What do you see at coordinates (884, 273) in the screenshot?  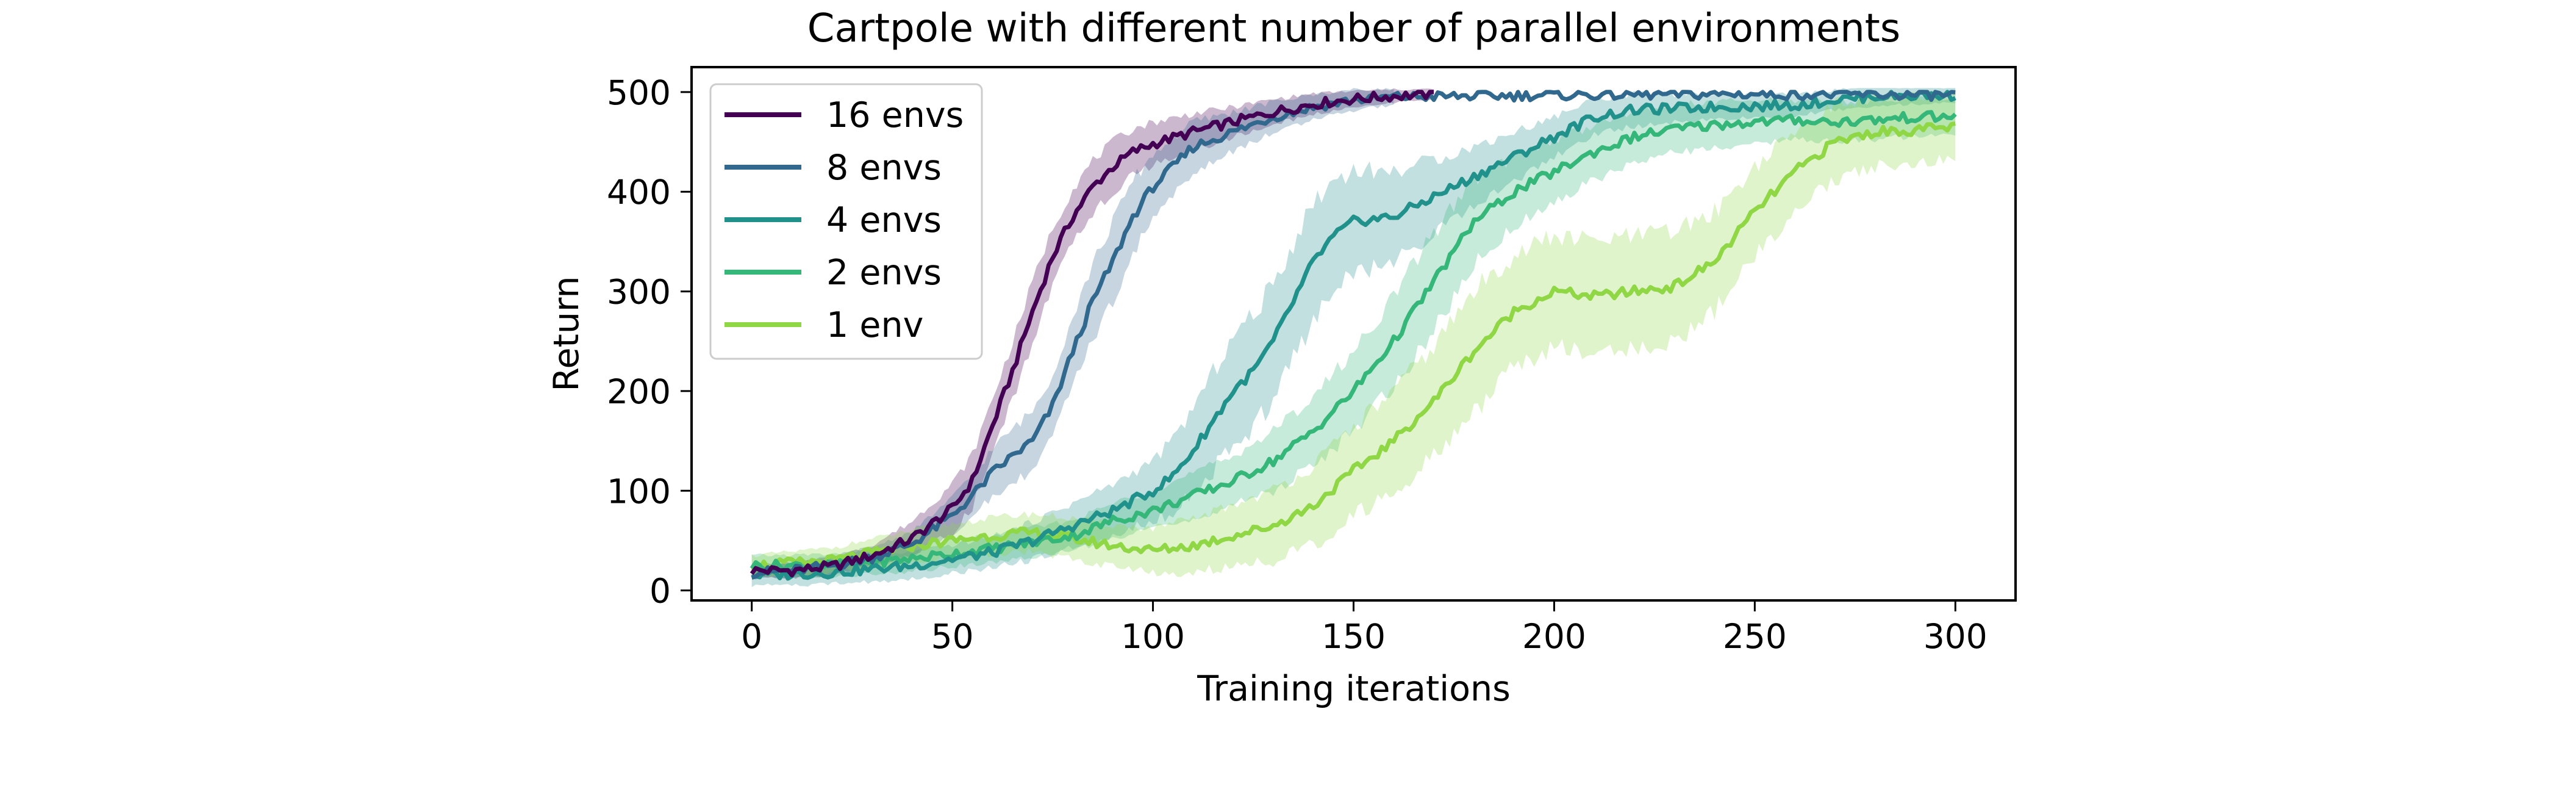 I see `legend-label: 2 envs` at bounding box center [884, 273].